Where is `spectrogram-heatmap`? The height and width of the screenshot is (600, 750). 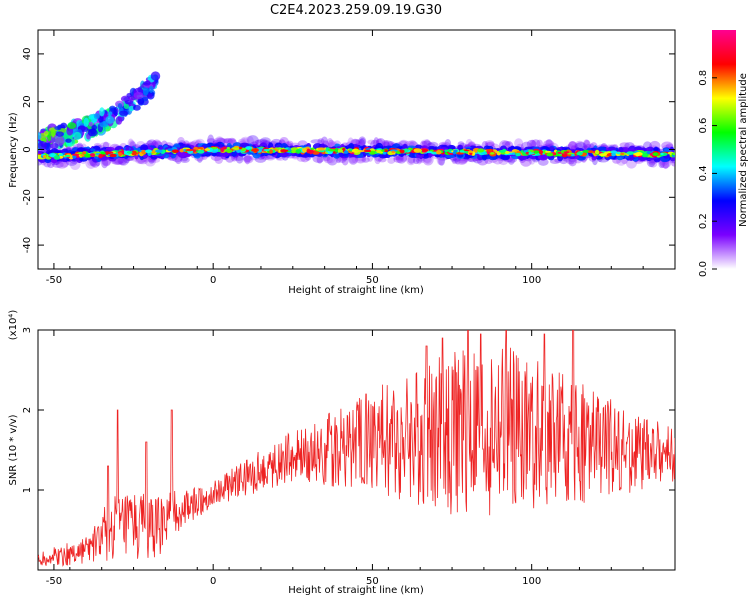 spectrogram-heatmap is located at coordinates (356, 121).